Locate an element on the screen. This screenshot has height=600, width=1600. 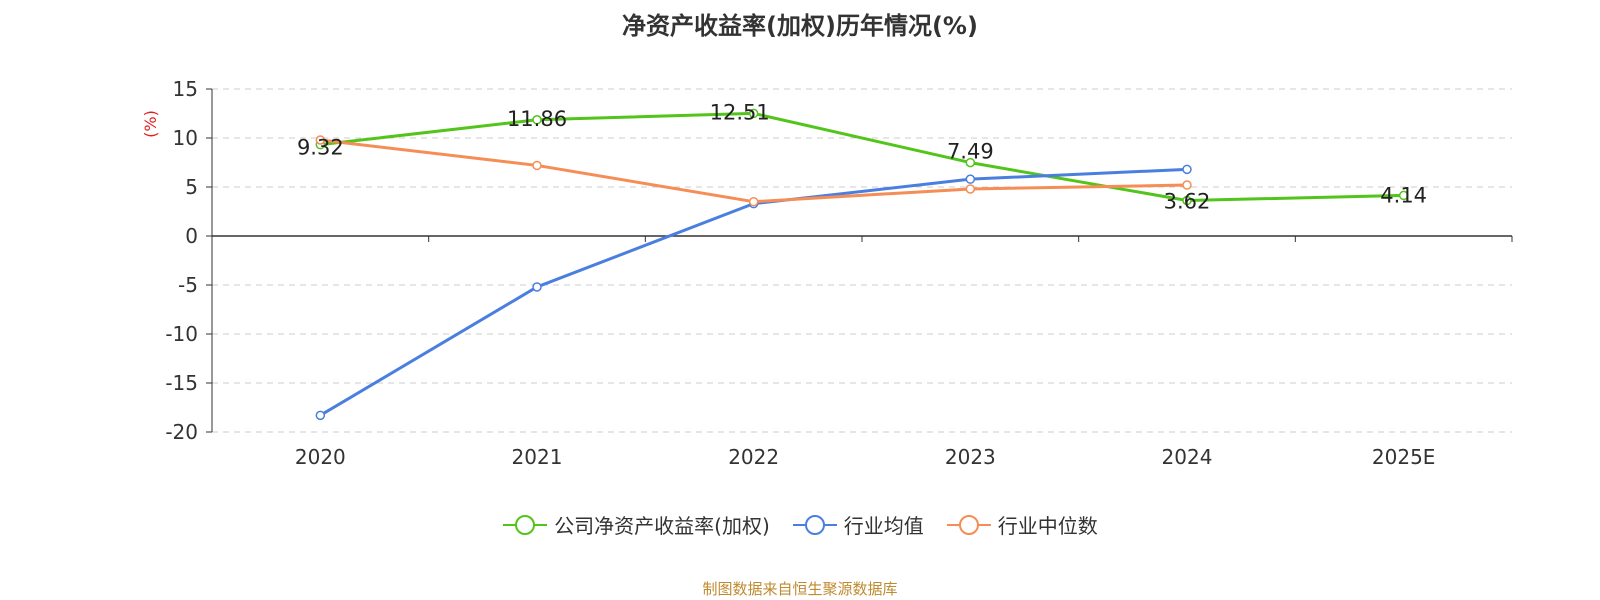
data-label: 11.86 is located at coordinates (537, 119).